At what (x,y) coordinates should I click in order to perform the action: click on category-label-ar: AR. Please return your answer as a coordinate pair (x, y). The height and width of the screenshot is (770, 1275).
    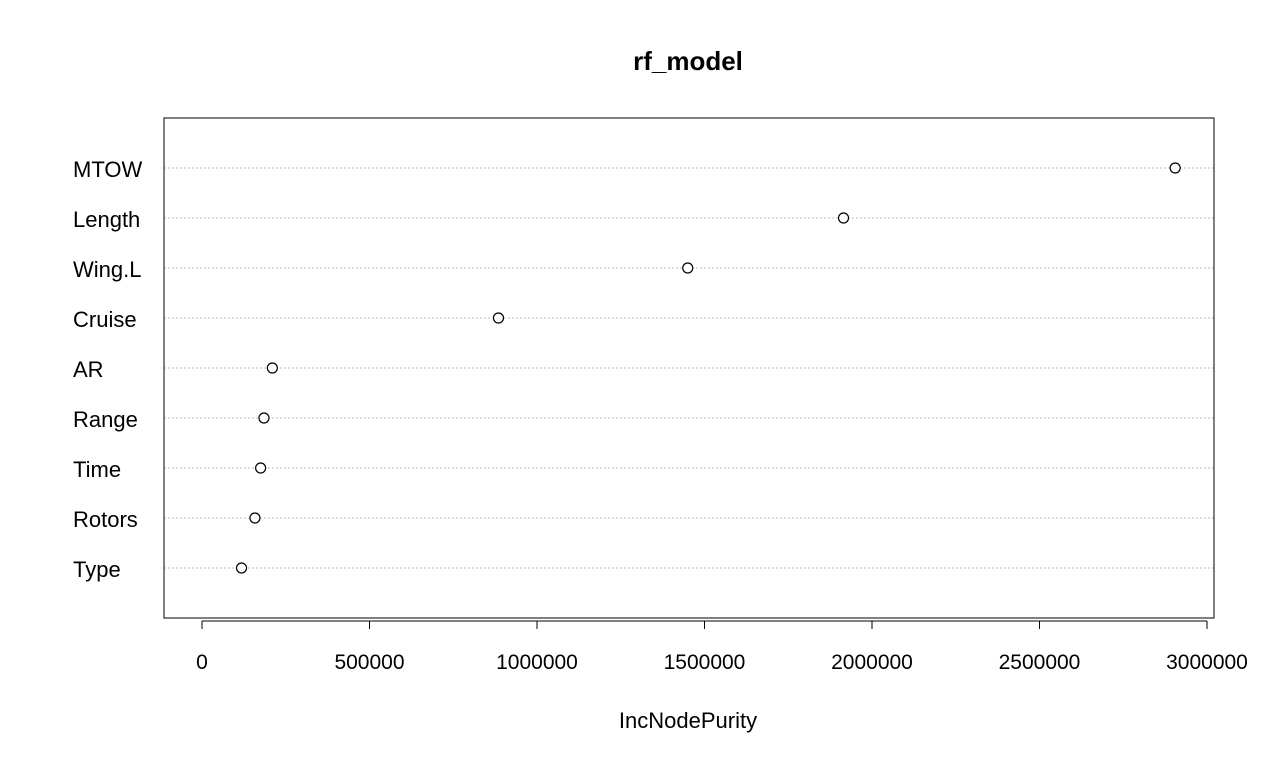
    Looking at the image, I should click on (88, 369).